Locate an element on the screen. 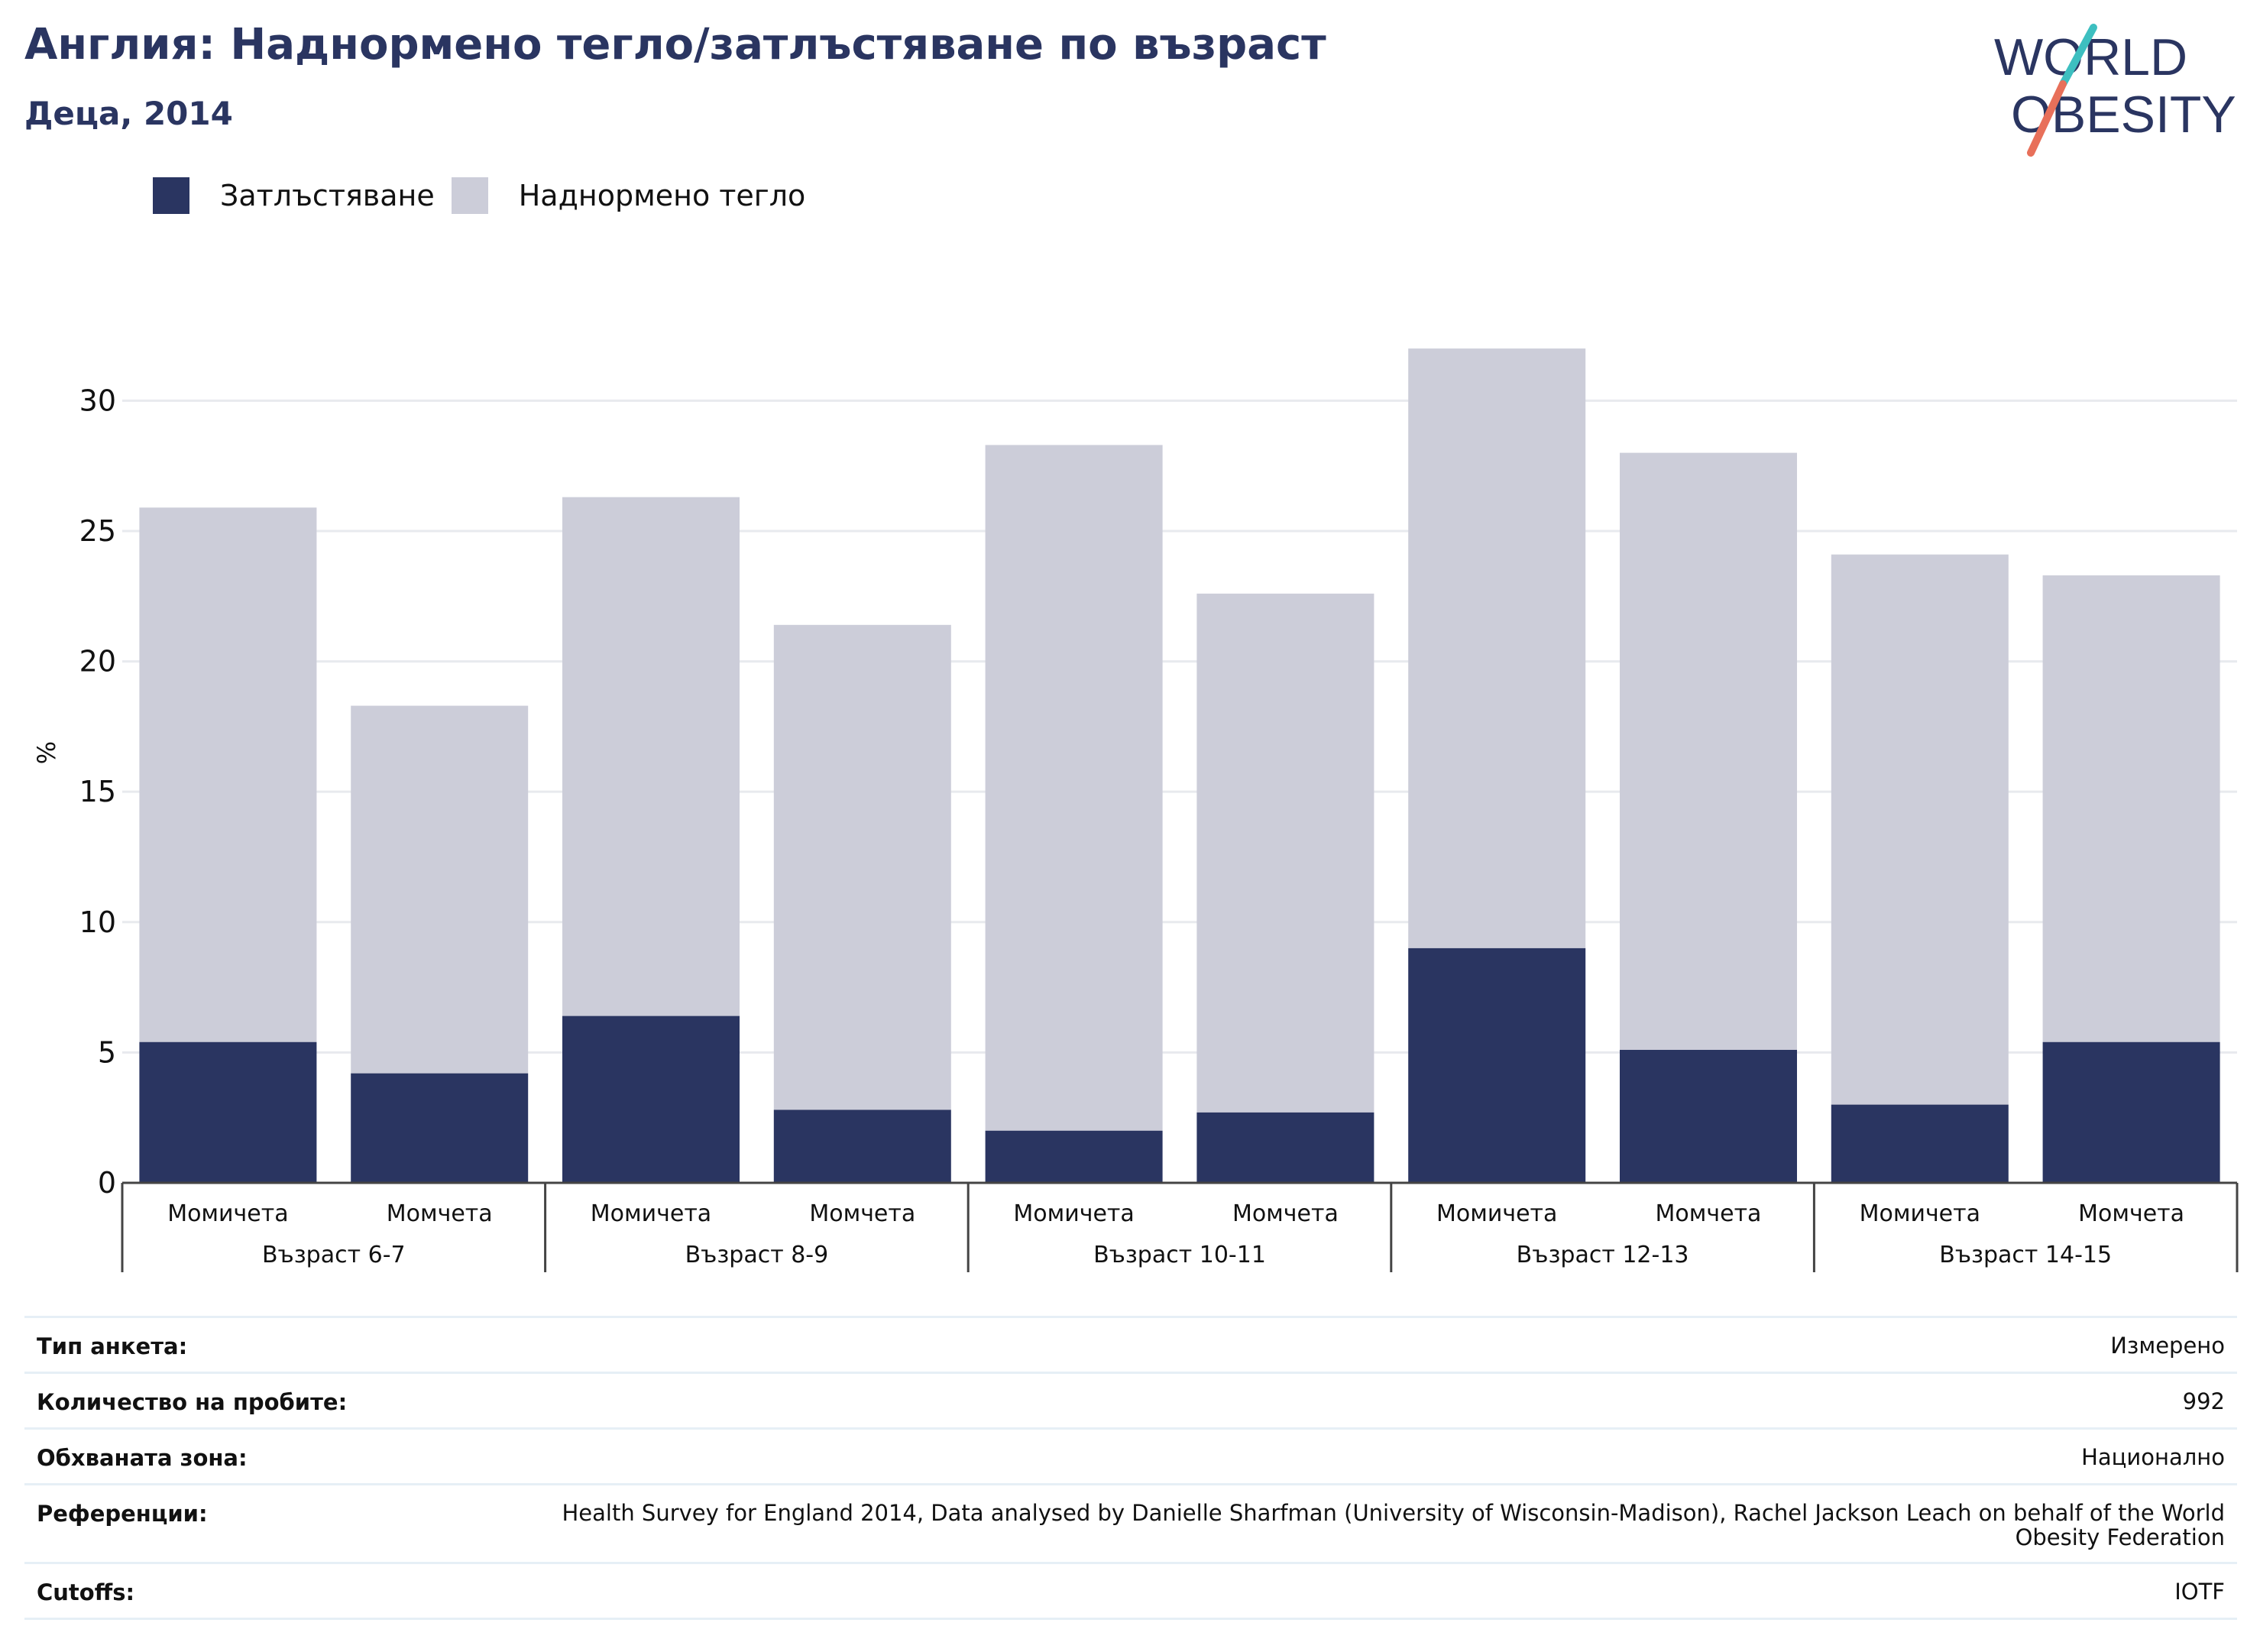  info-label: Количество на пробите: is located at coordinates (192, 1402).